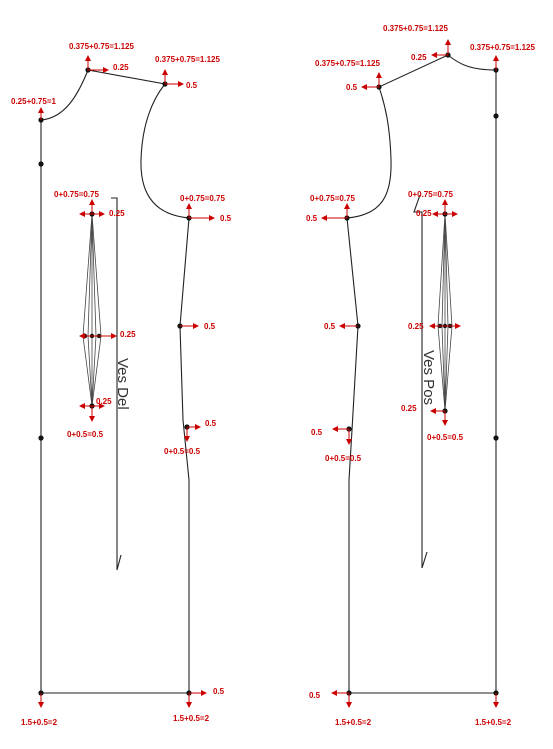 The height and width of the screenshot is (749, 553). I want to click on front-dart, so click(92, 310).